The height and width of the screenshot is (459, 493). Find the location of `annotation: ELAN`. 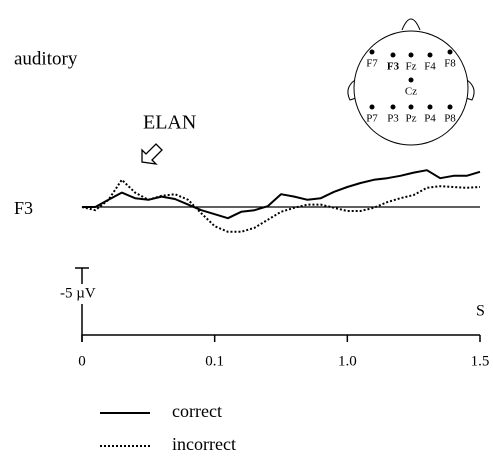

annotation: ELAN is located at coordinates (169, 123).